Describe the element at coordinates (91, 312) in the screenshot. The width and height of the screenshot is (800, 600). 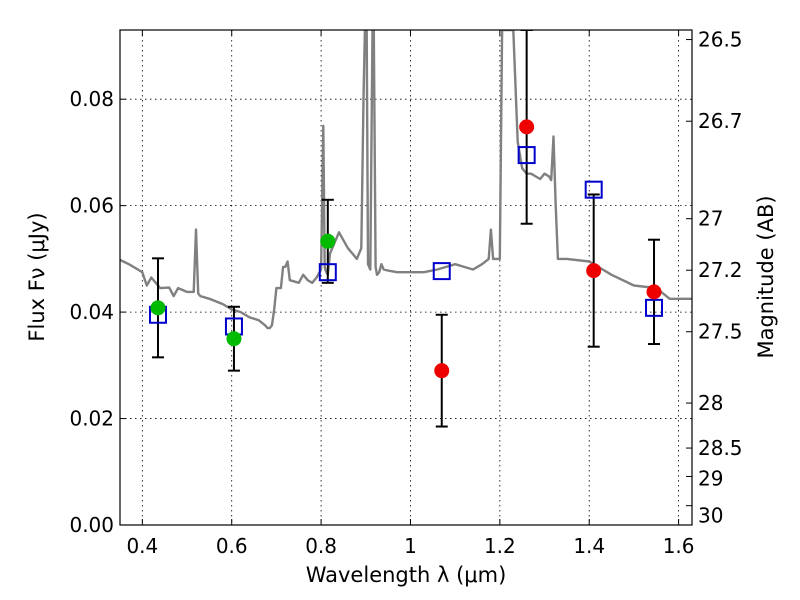
I see `y-tick-label: 0.04` at that location.